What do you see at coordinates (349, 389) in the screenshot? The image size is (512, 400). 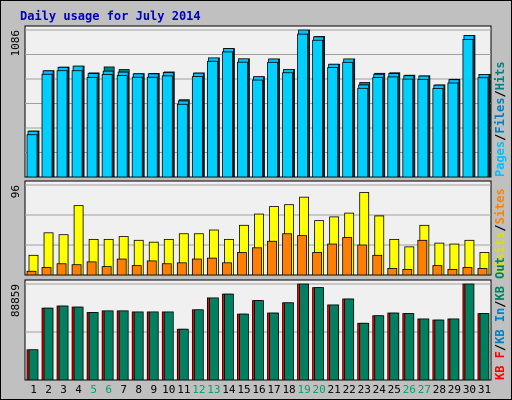 I see `x-tick-label-22: 22` at bounding box center [349, 389].